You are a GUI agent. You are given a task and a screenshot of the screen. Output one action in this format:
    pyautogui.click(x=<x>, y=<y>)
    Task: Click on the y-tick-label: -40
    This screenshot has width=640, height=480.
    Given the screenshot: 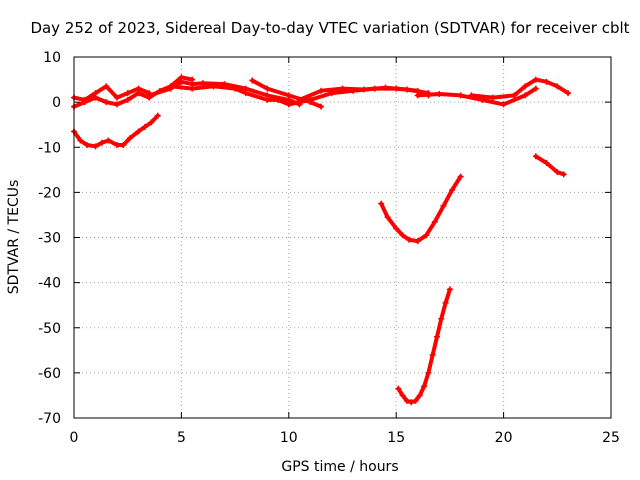 What is the action you would take?
    pyautogui.click(x=49, y=284)
    